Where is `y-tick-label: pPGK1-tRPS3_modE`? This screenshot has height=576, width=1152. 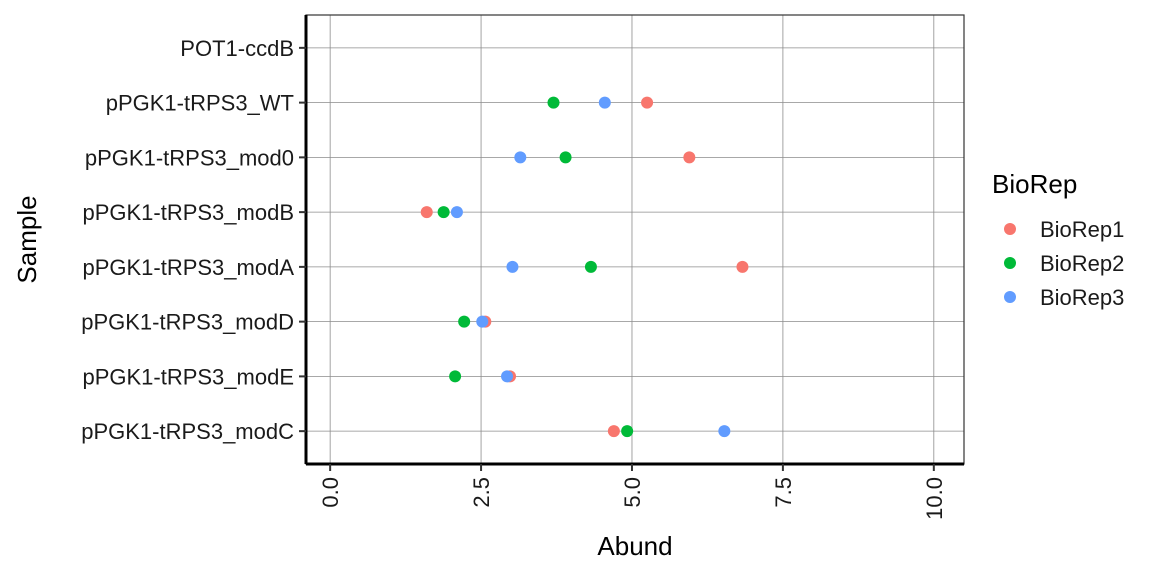
y-tick-label: pPGK1-tRPS3_modE is located at coordinates (188, 376).